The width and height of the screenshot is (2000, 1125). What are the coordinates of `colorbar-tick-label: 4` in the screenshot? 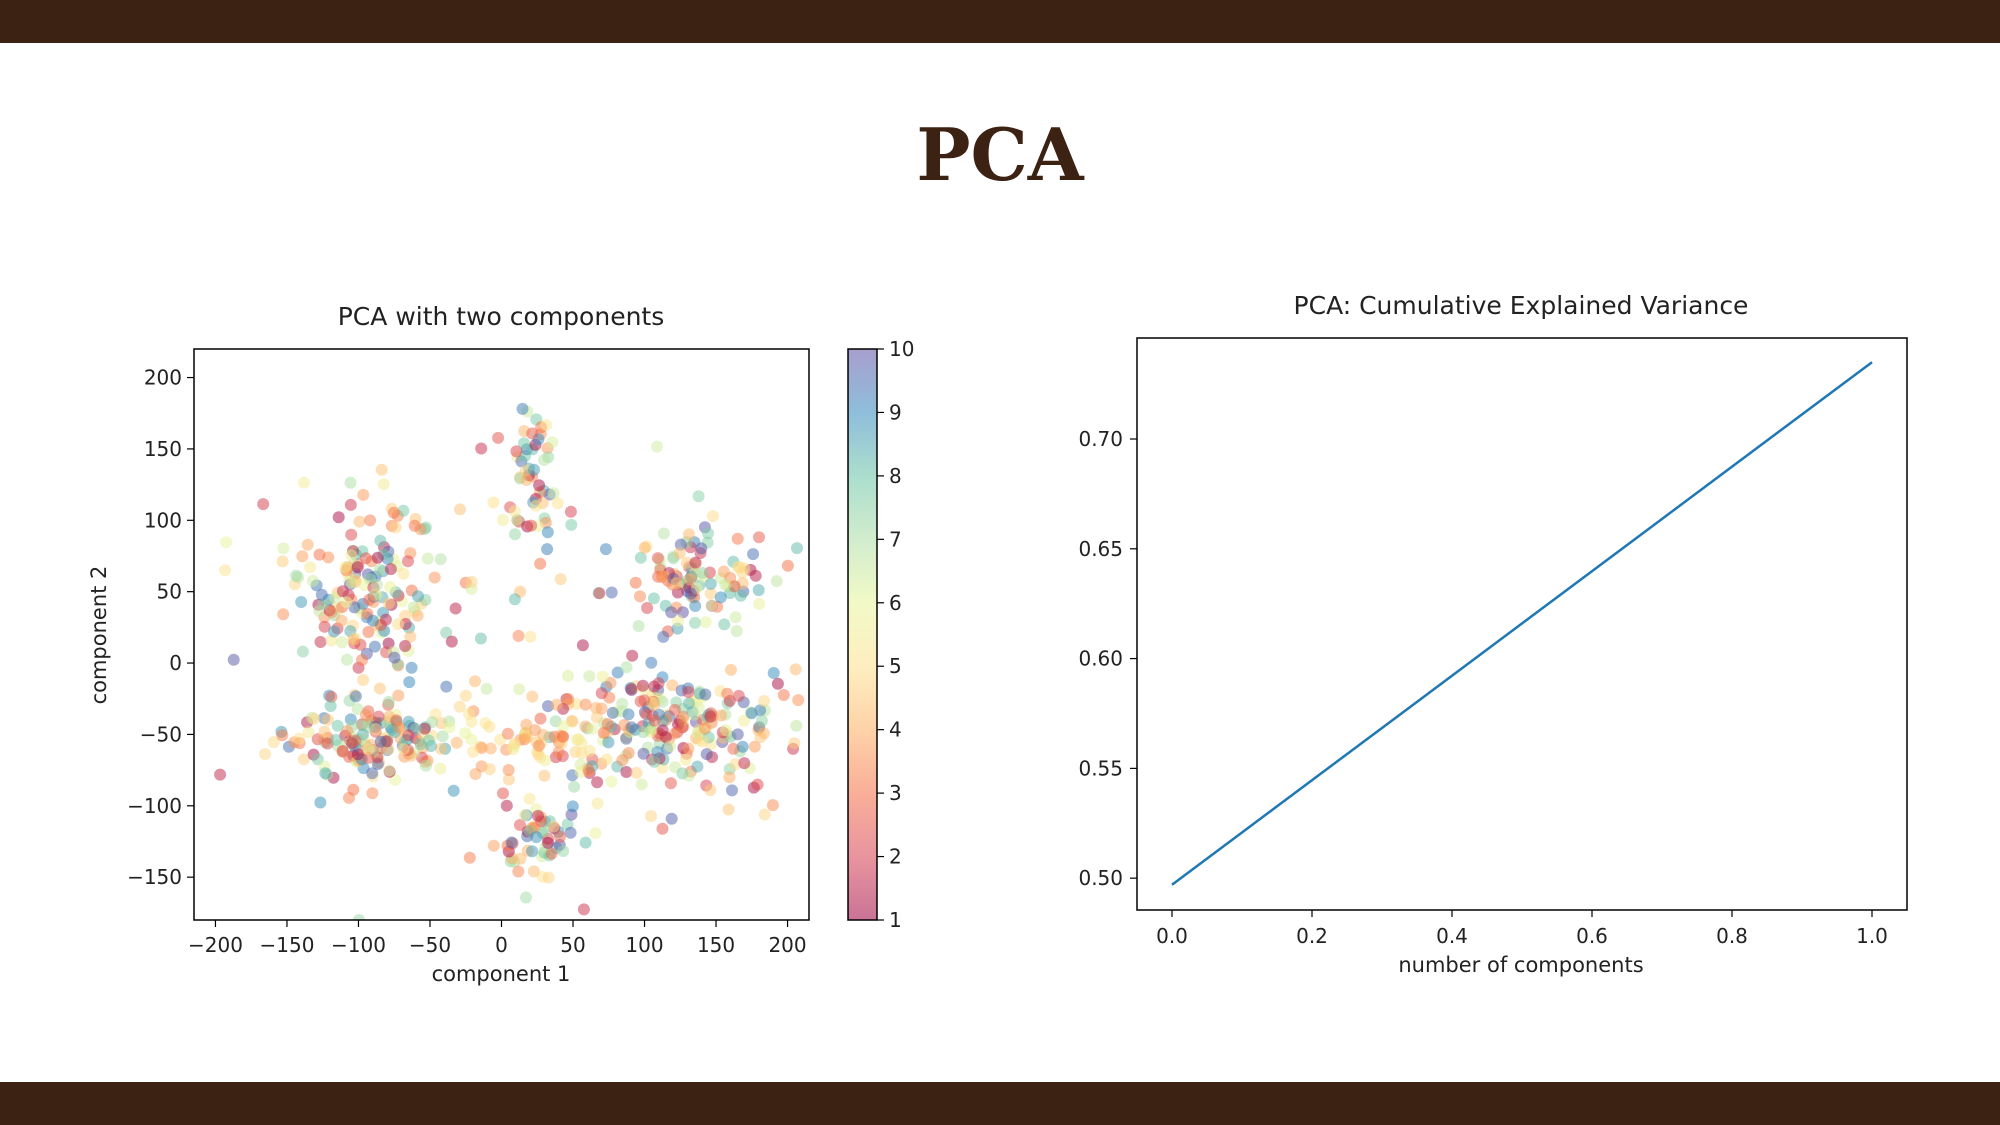 It's located at (895, 730).